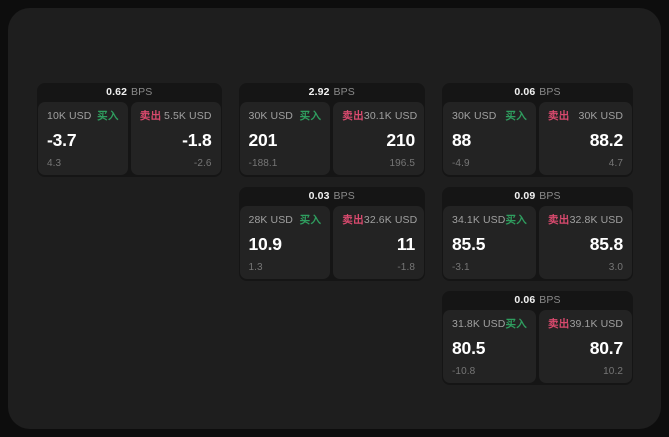 This screenshot has height=437, width=669. I want to click on sell-quantity-label: 32.6K USD, so click(390, 219).